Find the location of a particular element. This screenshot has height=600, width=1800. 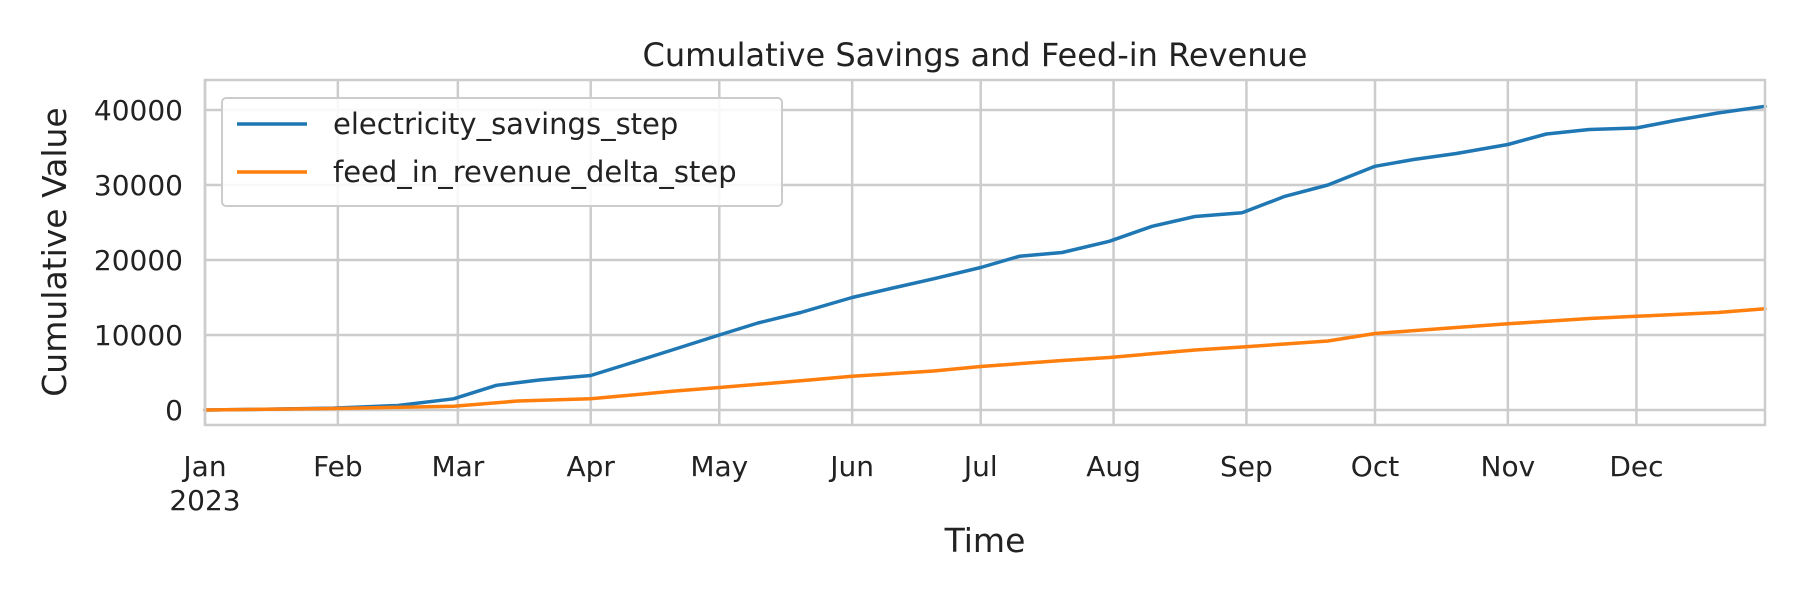

legend-label-electricity-savings: electricity_savings_step is located at coordinates (505, 124).